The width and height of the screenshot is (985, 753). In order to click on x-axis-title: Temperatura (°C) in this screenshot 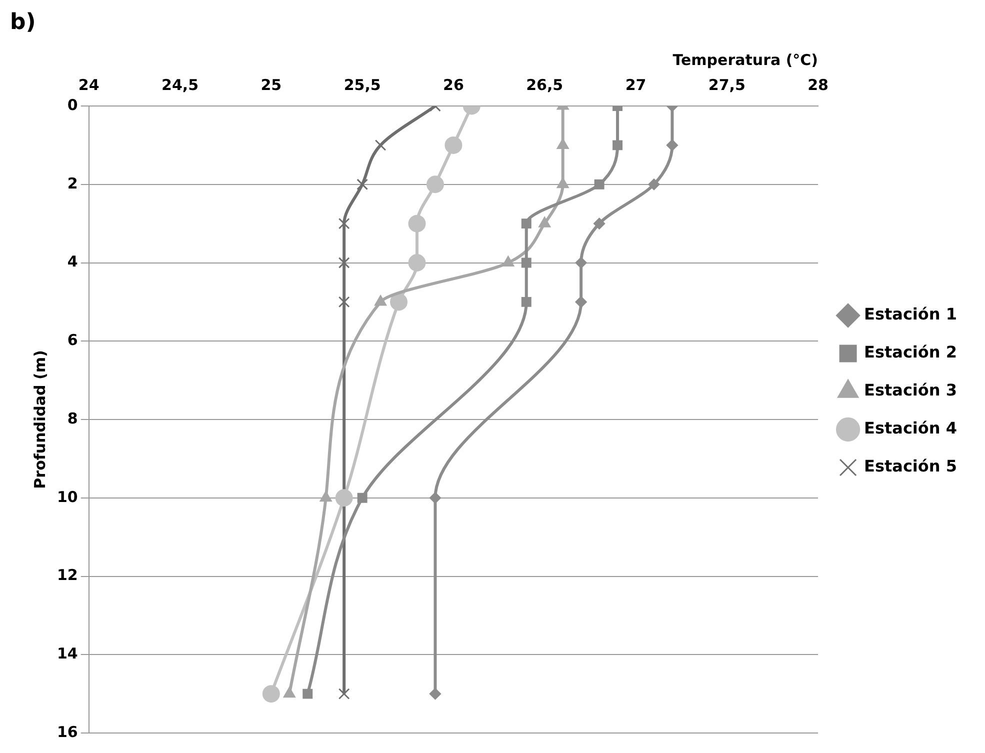, I will do `click(745, 59)`.